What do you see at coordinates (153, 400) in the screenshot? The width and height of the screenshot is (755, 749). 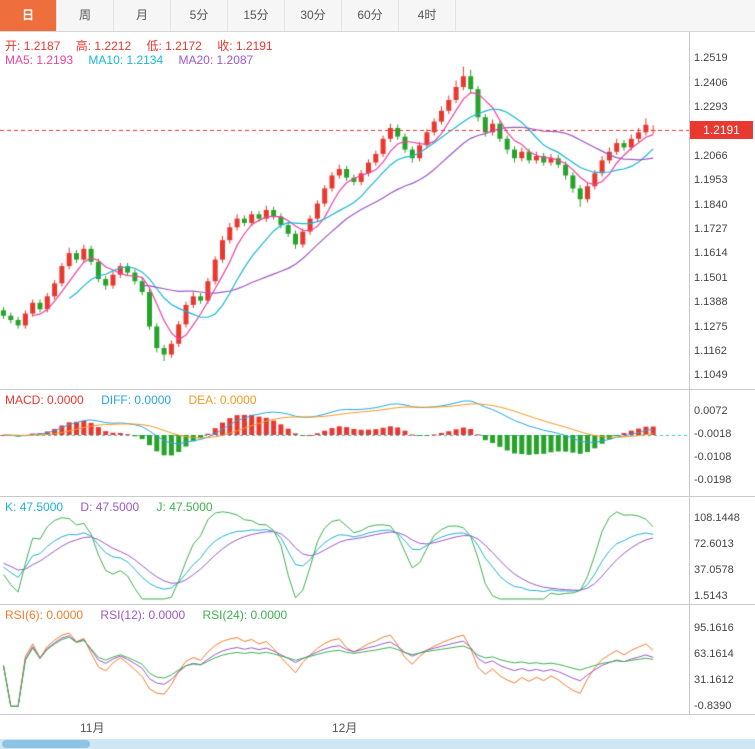 I see `diff-value: 0.0000` at bounding box center [153, 400].